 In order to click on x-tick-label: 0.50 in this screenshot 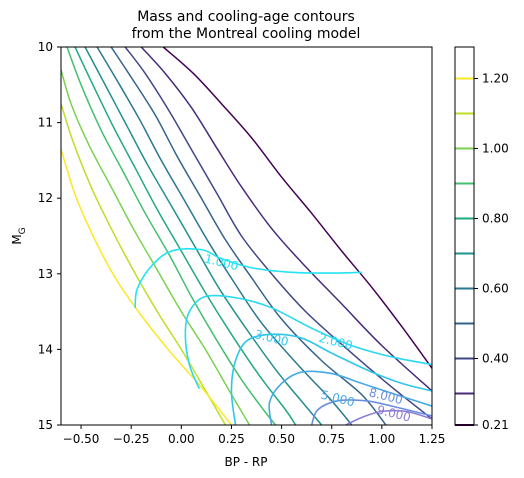, I will do `click(281, 439)`.